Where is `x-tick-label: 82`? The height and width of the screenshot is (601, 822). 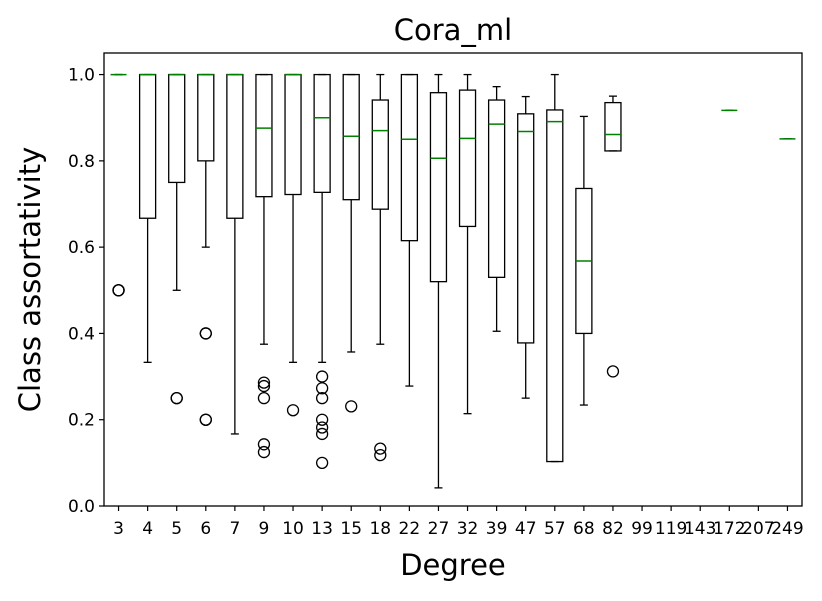
x-tick-label: 82 is located at coordinates (613, 529).